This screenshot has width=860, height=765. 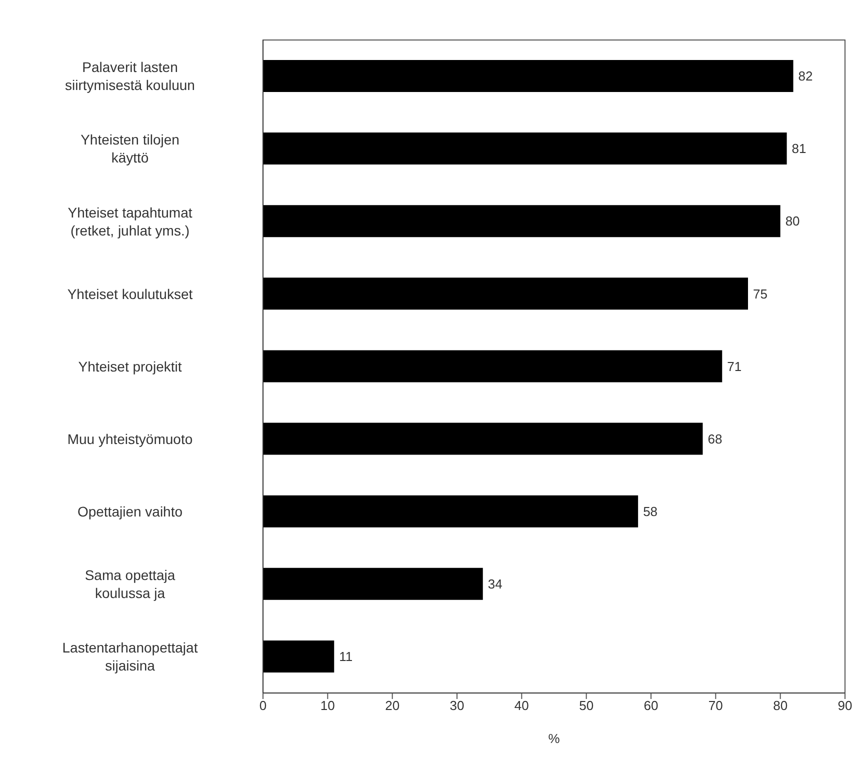 I want to click on data-label: 80, so click(x=792, y=221).